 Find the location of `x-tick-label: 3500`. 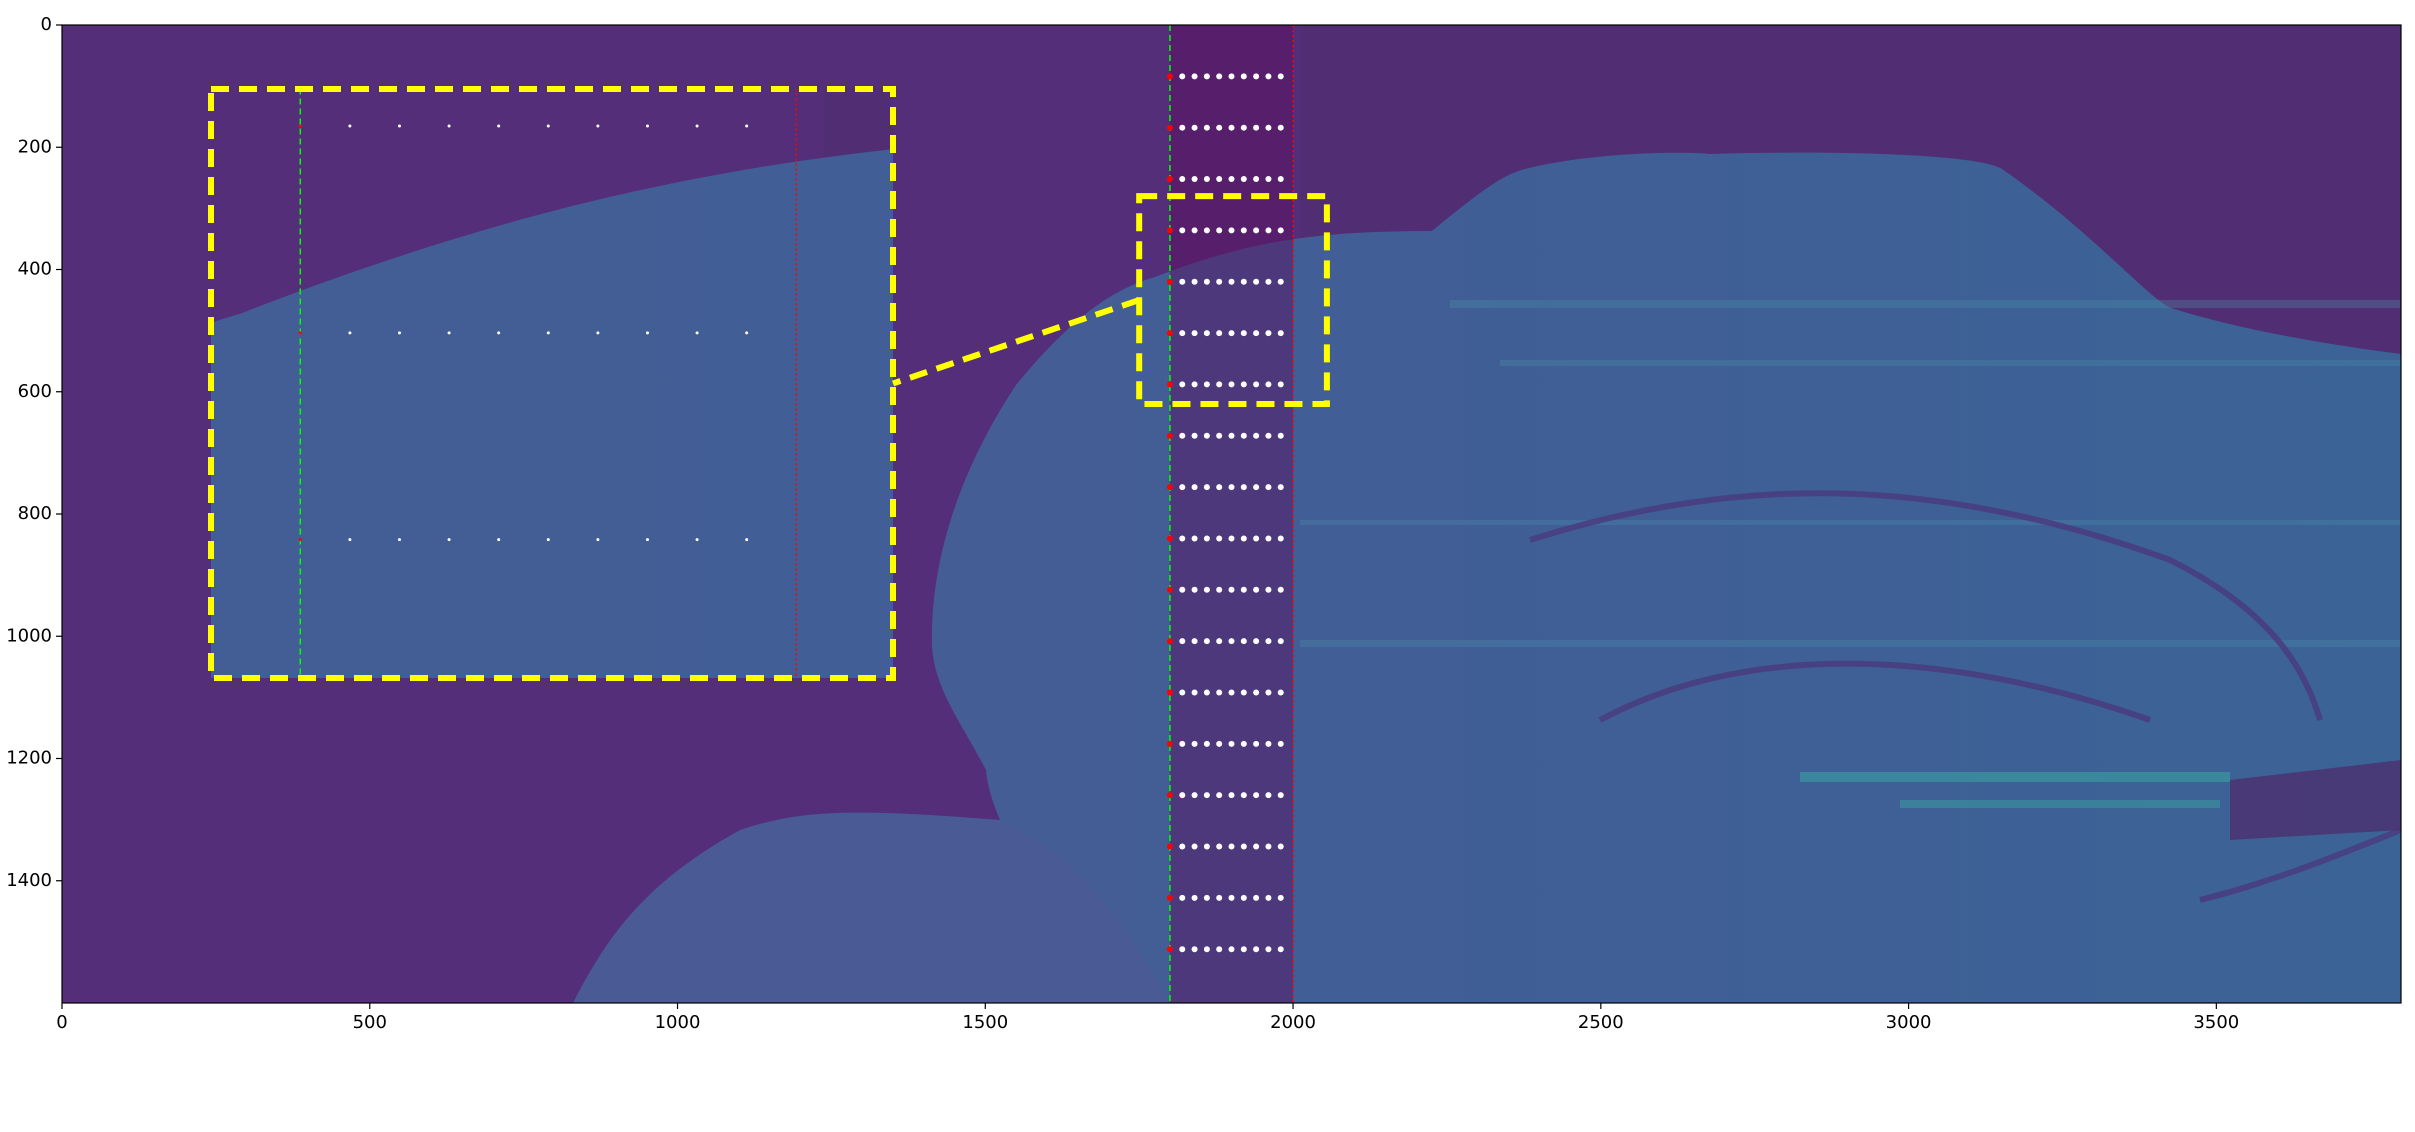

x-tick-label: 3500 is located at coordinates (2216, 1022).